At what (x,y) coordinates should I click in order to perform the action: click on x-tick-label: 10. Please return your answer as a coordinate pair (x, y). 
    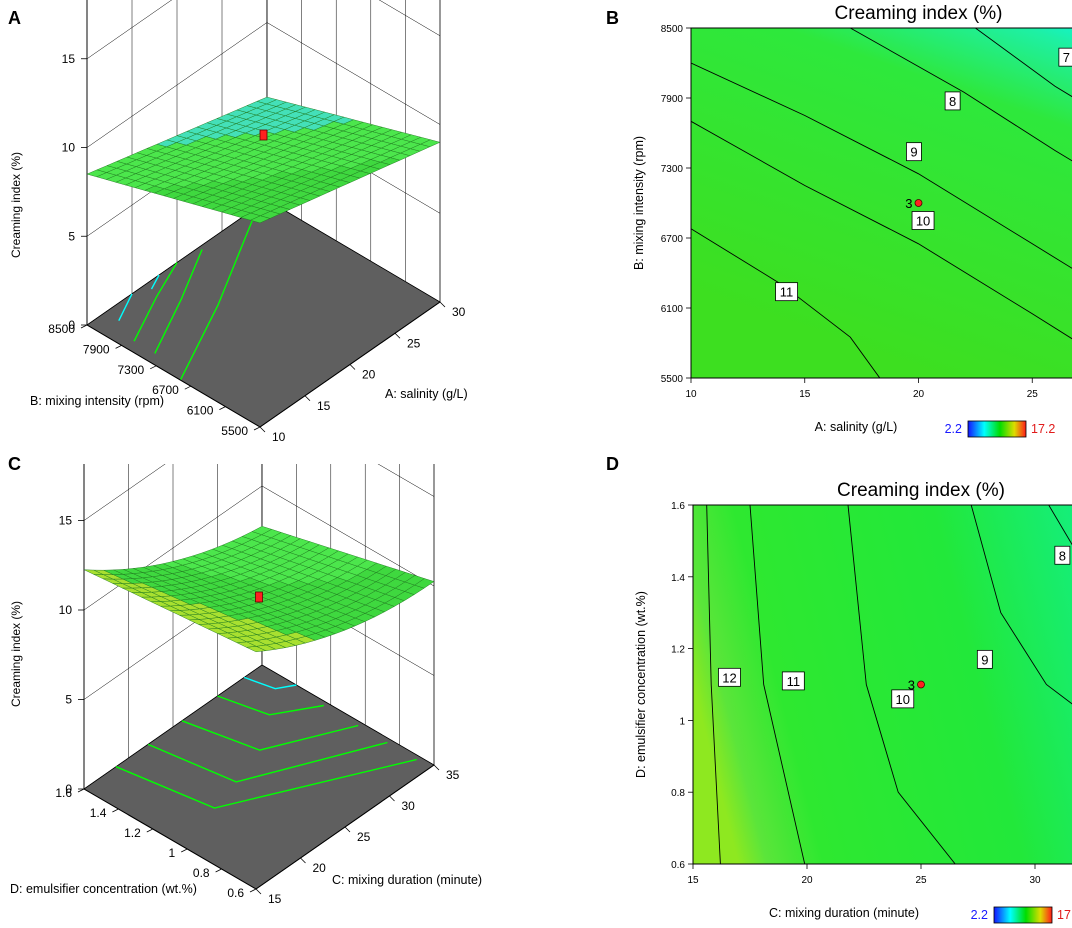
    Looking at the image, I should click on (279, 437).